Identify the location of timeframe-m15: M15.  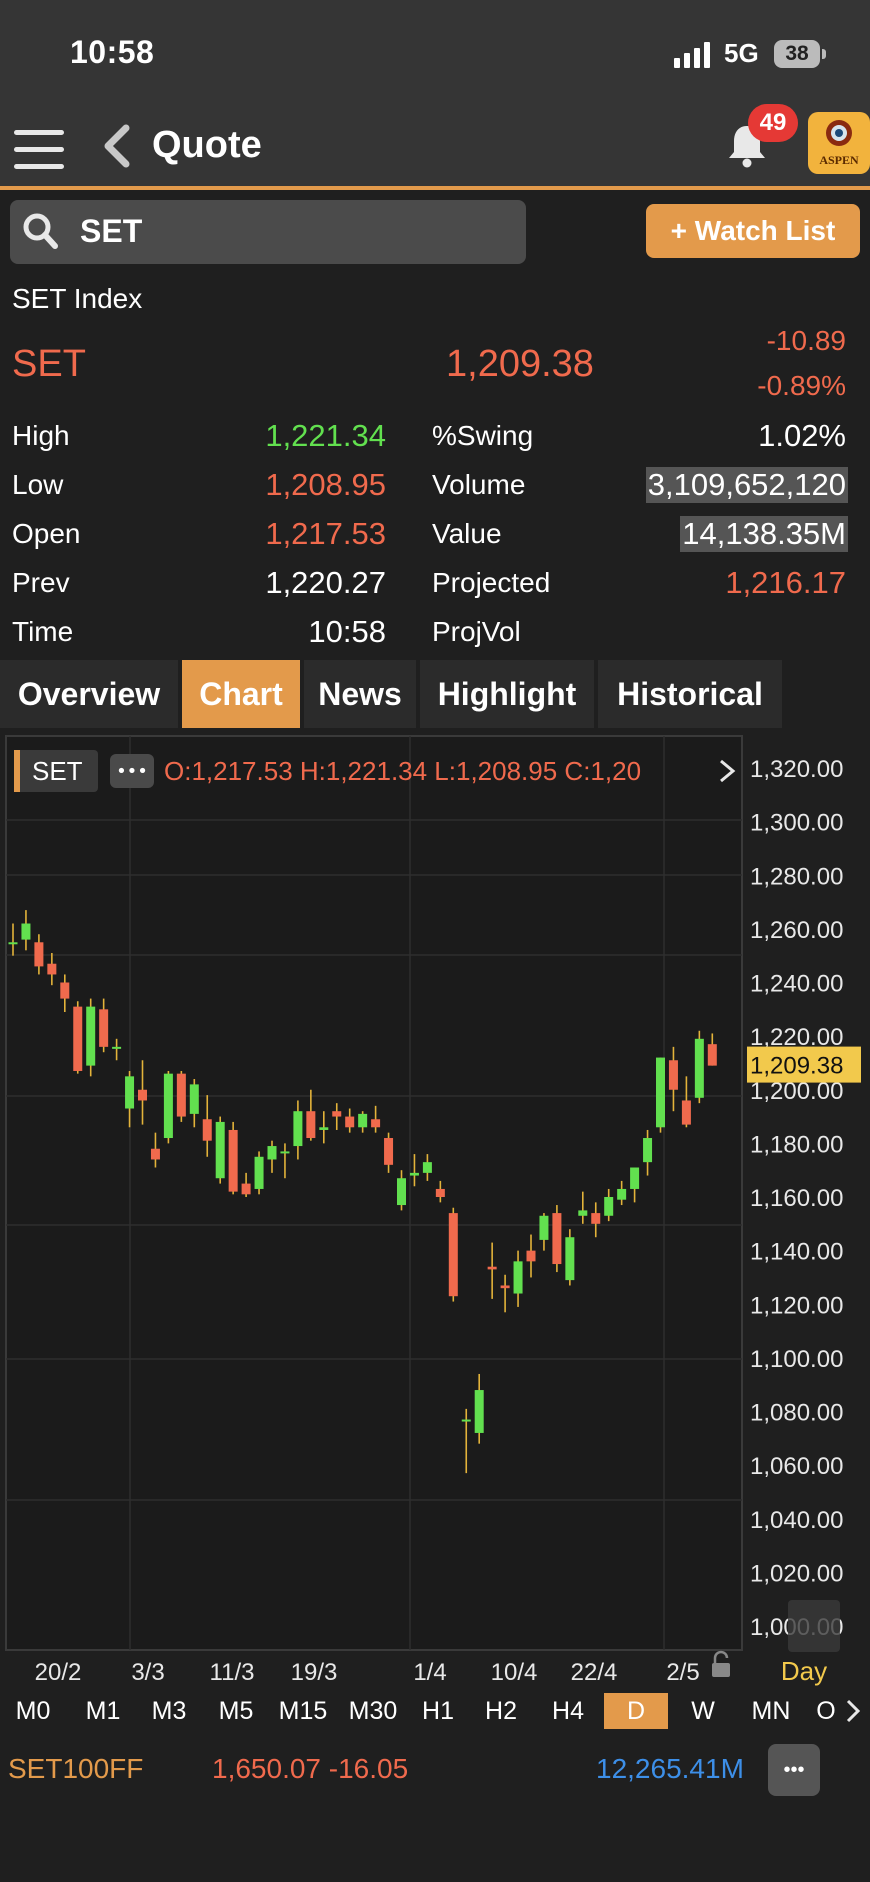
(303, 1711).